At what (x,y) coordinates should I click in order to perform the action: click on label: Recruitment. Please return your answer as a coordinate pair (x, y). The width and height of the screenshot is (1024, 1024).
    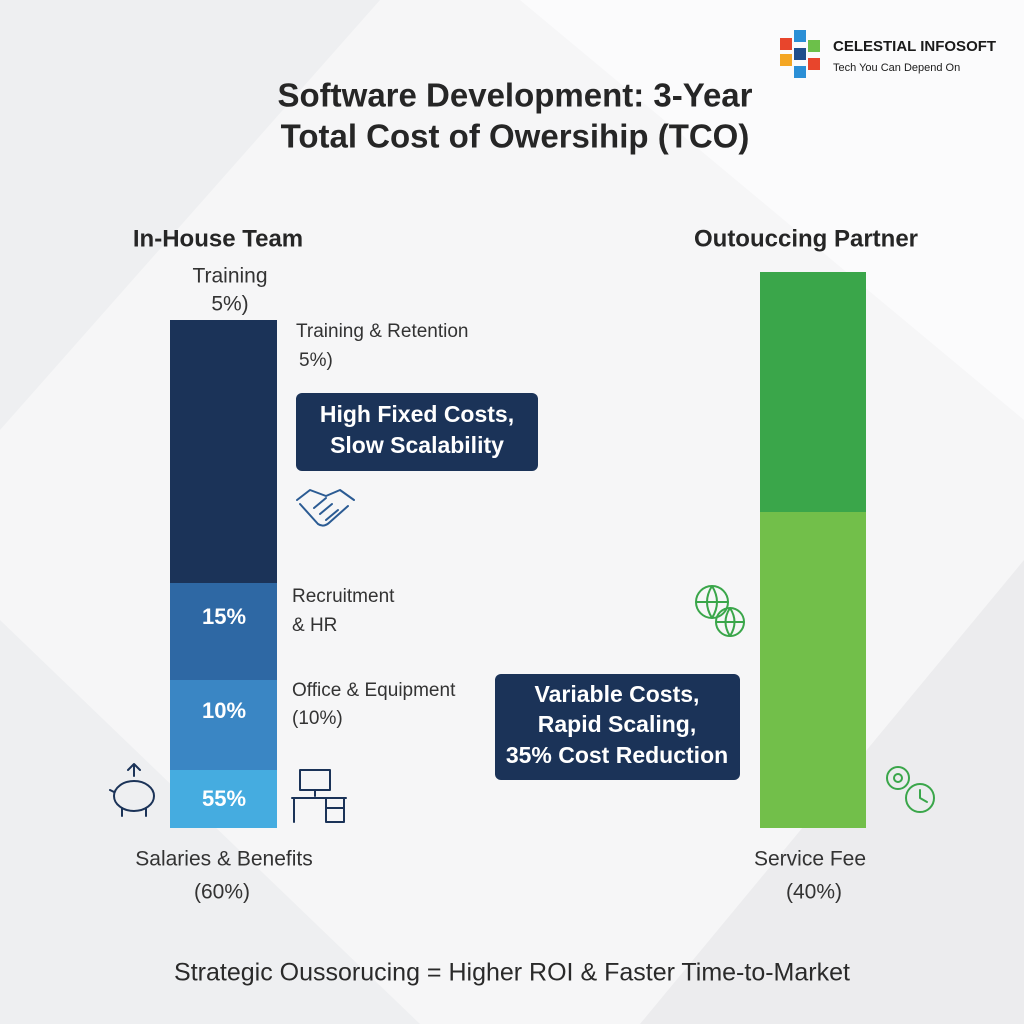
    Looking at the image, I should click on (343, 596).